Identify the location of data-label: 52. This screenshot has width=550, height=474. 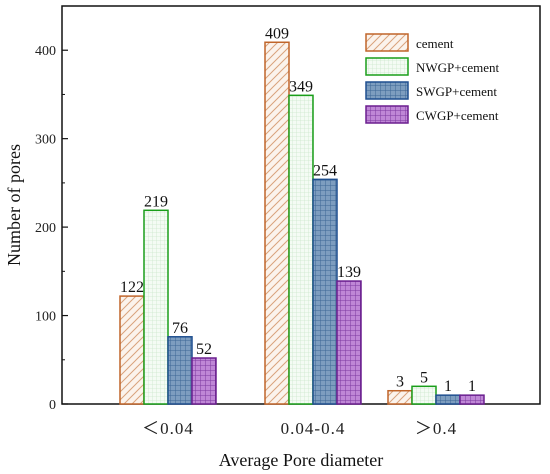
(204, 349).